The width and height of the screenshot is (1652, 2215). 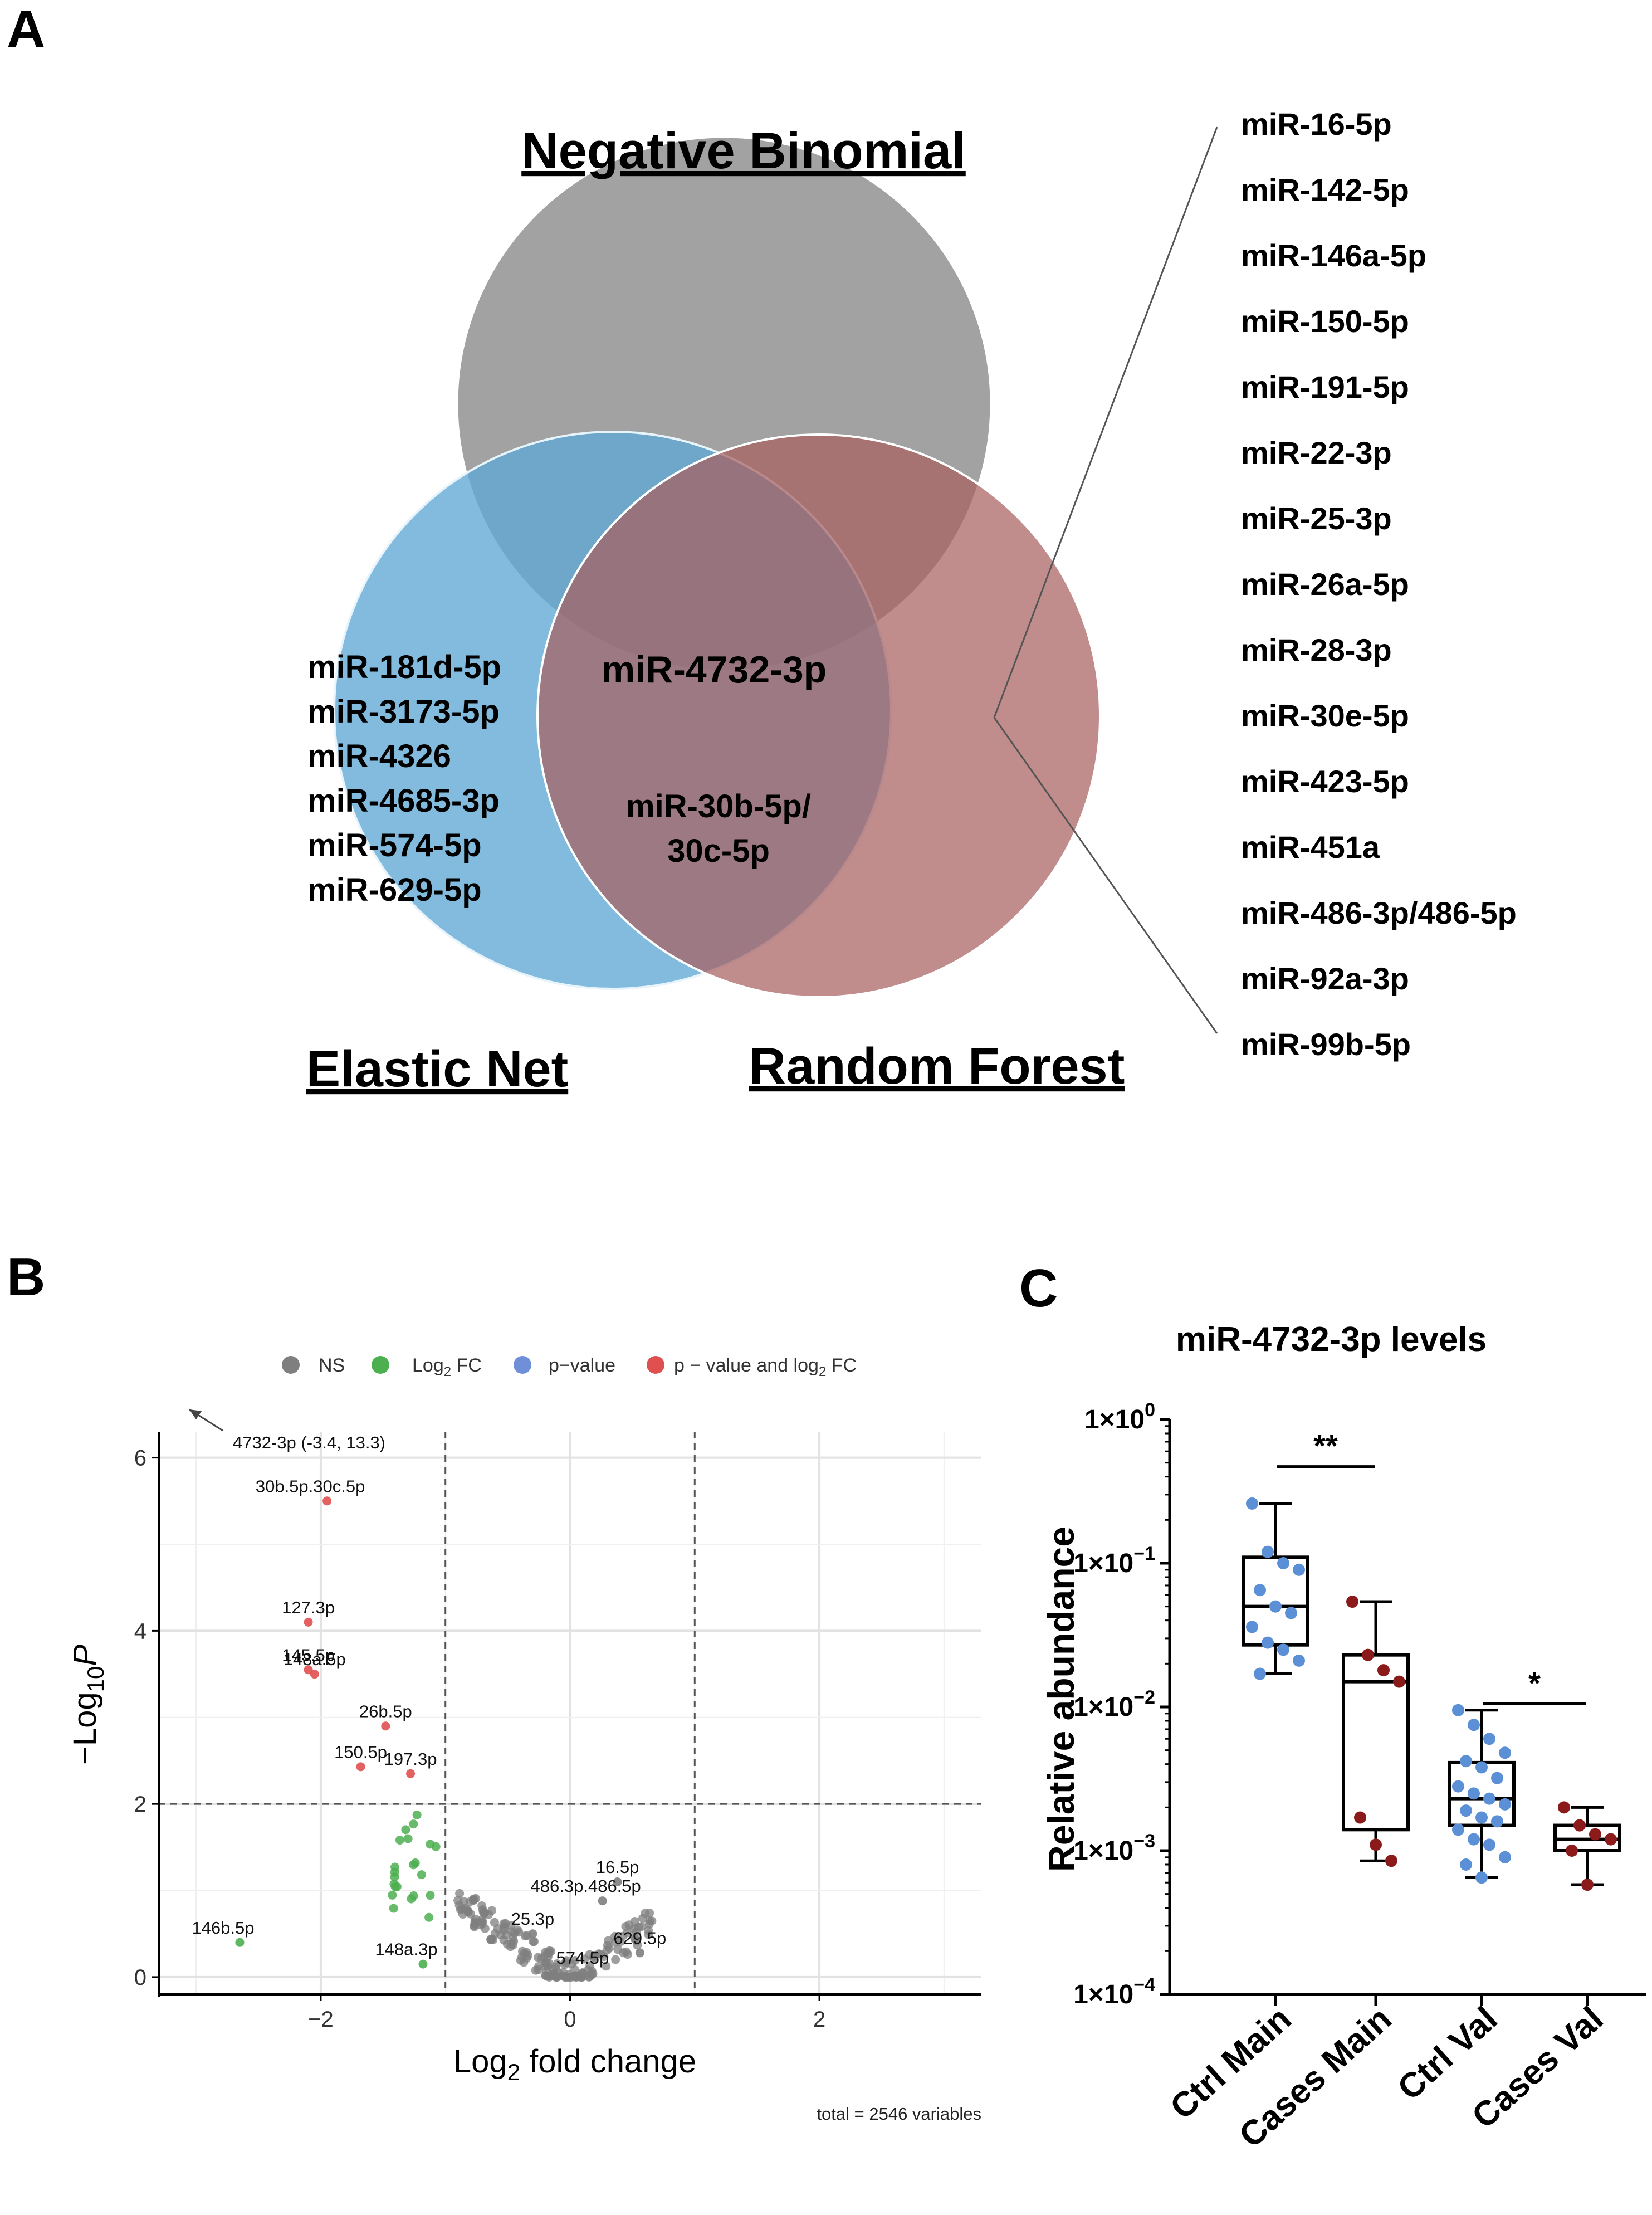 I want to click on point-label: 16.5p, so click(x=617, y=1867).